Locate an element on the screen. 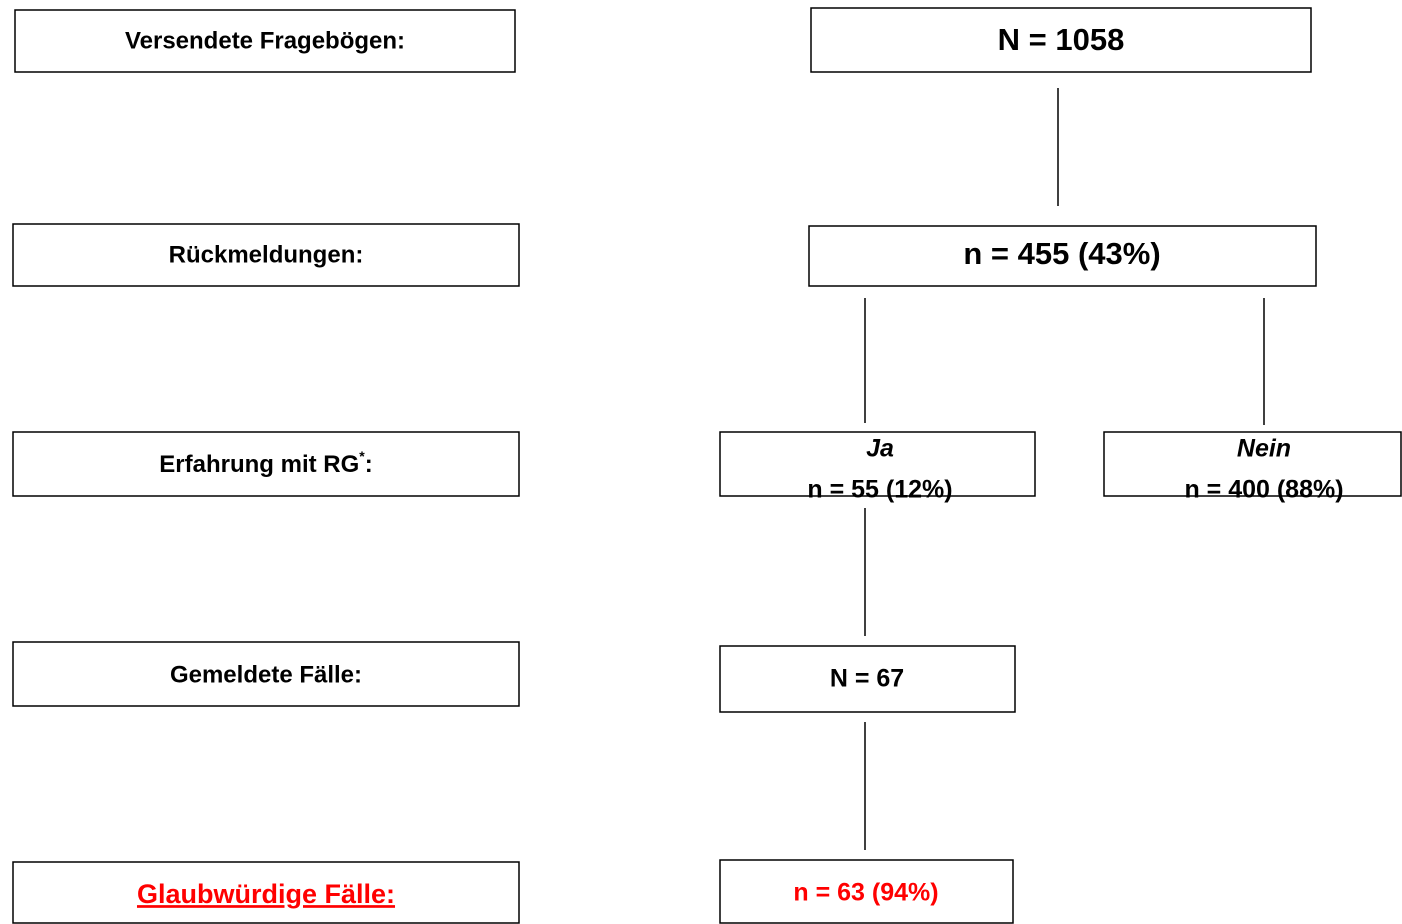 Image resolution: width=1402 pixels, height=924 pixels. stage-label: Glaubwürdige Fälle: is located at coordinates (266, 894).